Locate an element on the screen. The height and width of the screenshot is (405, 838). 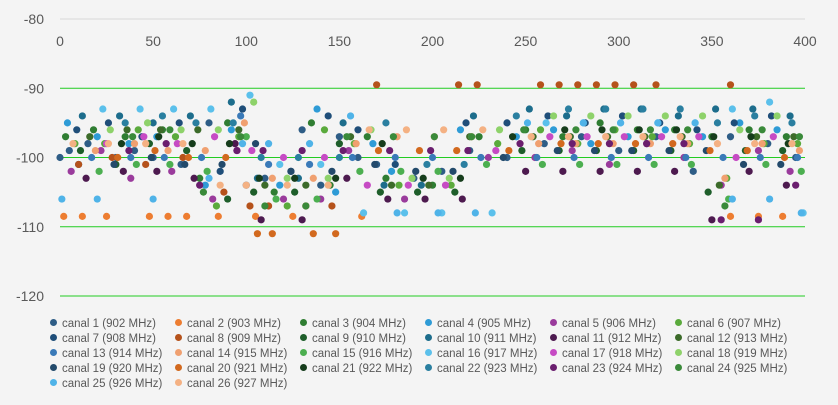
legend-label: canal 14 (915 MHz) is located at coordinates (237, 354).